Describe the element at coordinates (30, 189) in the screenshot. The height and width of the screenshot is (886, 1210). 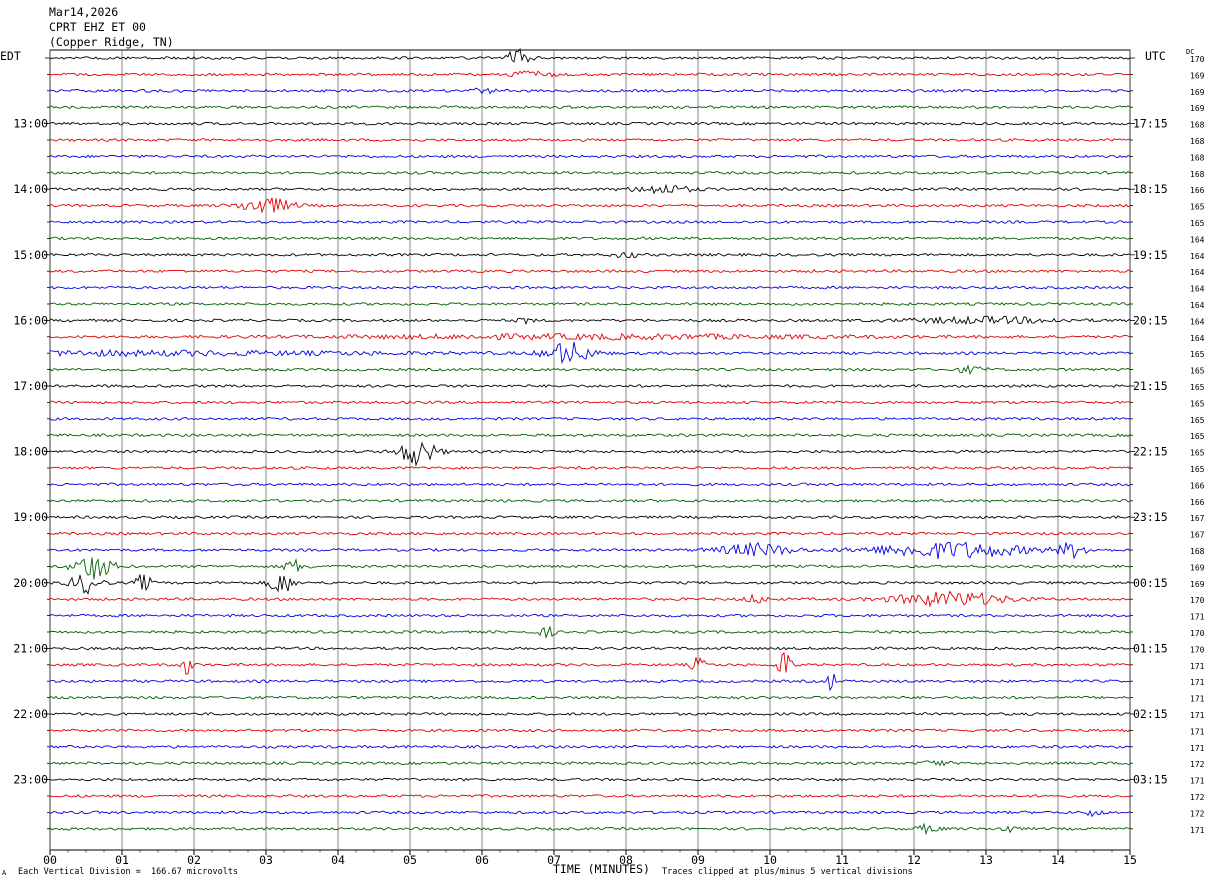
I see `left-hour-label: 14:00` at that location.